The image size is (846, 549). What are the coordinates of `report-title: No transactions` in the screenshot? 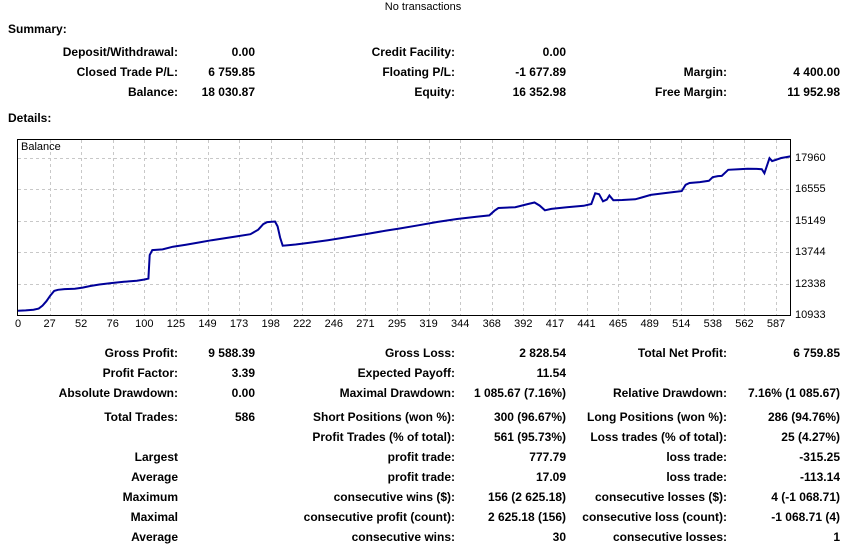 It's located at (423, 7).